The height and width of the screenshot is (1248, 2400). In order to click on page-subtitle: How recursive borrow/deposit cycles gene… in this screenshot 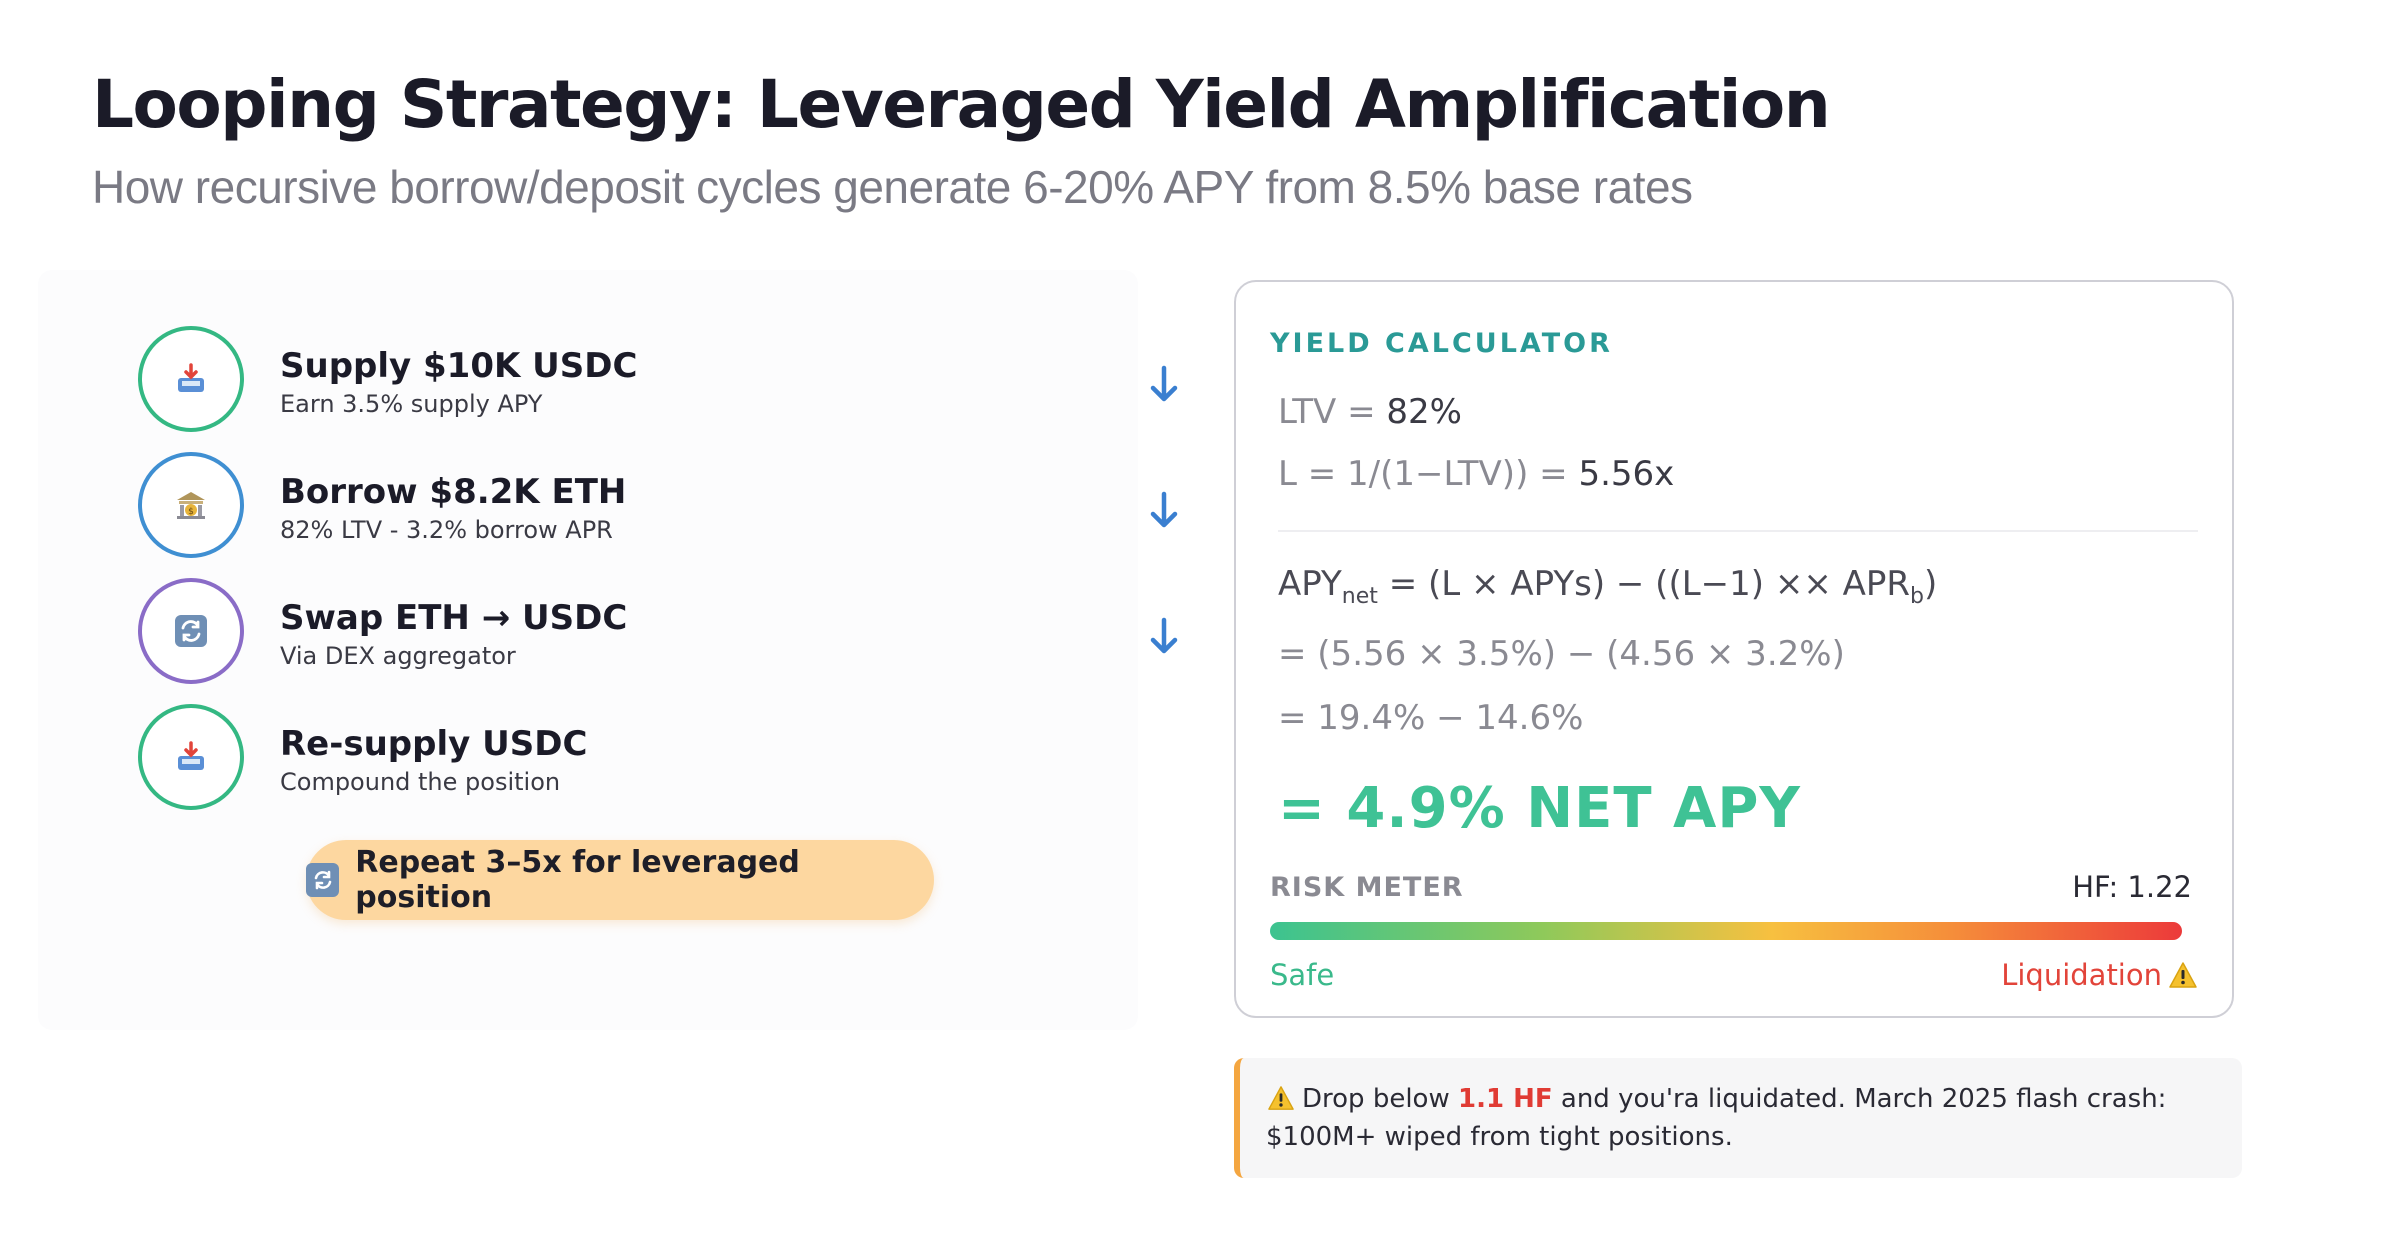, I will do `click(892, 187)`.